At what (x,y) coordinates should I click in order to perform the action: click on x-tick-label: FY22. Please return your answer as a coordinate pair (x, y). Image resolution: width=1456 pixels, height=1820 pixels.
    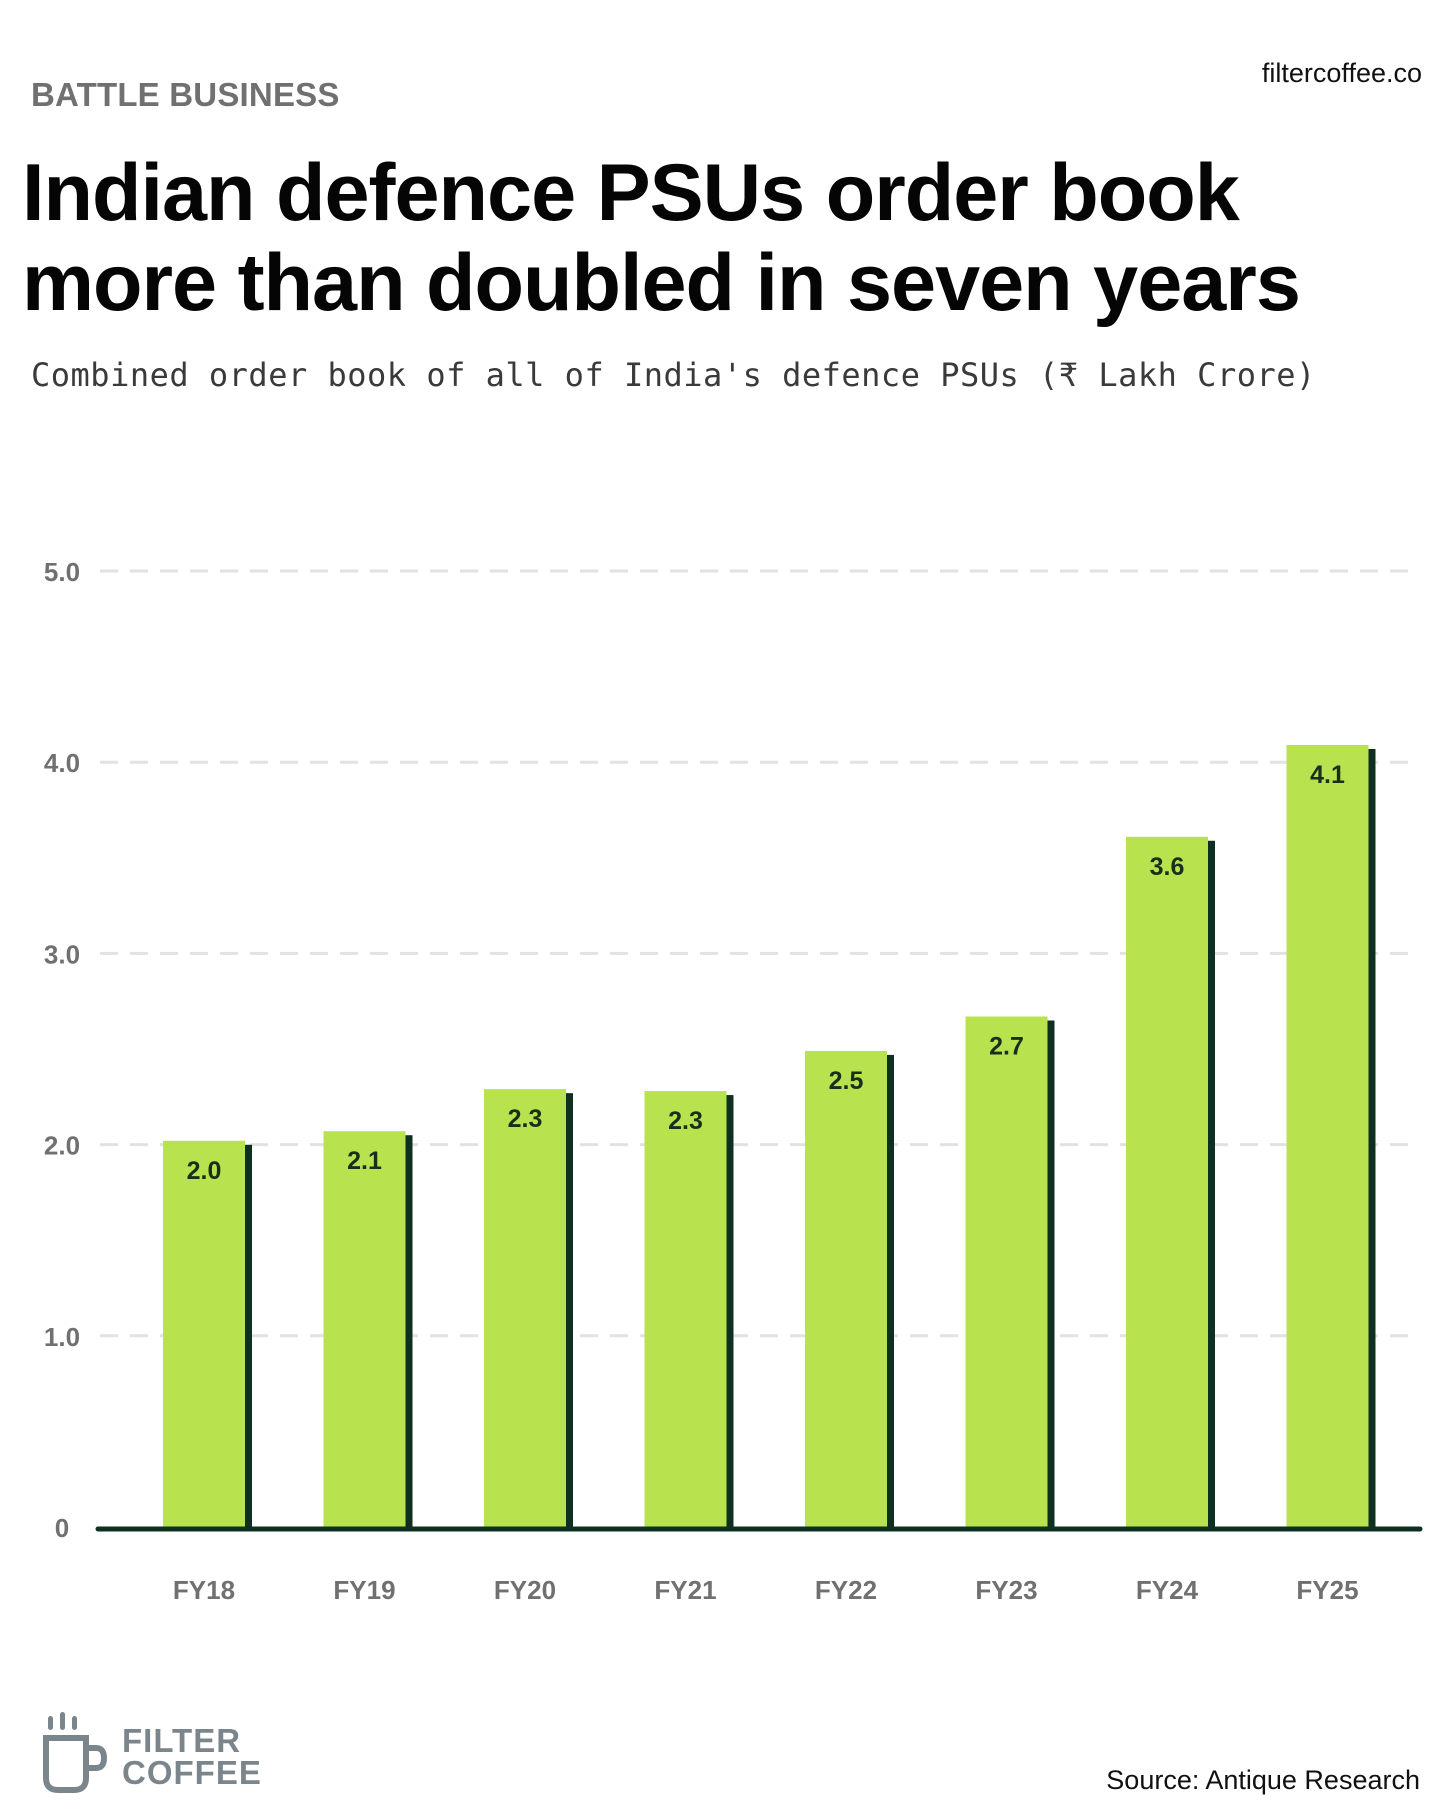
    Looking at the image, I should click on (846, 1590).